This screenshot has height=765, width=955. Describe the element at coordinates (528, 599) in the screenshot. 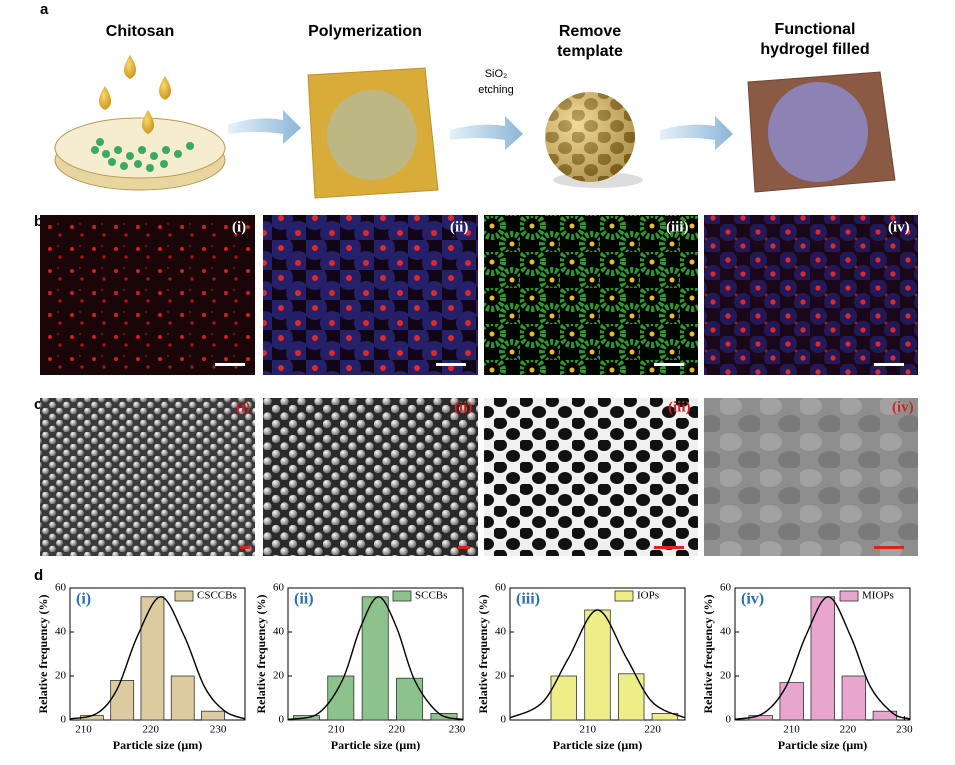

I see `chart-panel-label: (iii)` at that location.